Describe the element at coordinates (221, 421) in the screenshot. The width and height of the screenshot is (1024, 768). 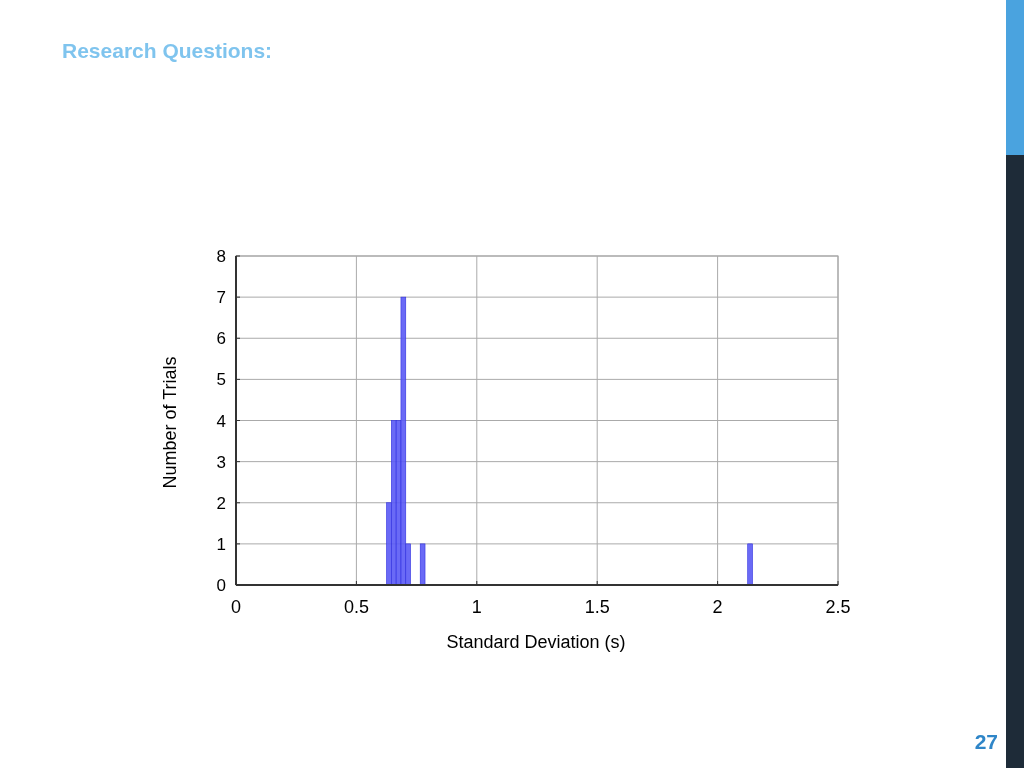
I see `y-tick-label: 4` at that location.